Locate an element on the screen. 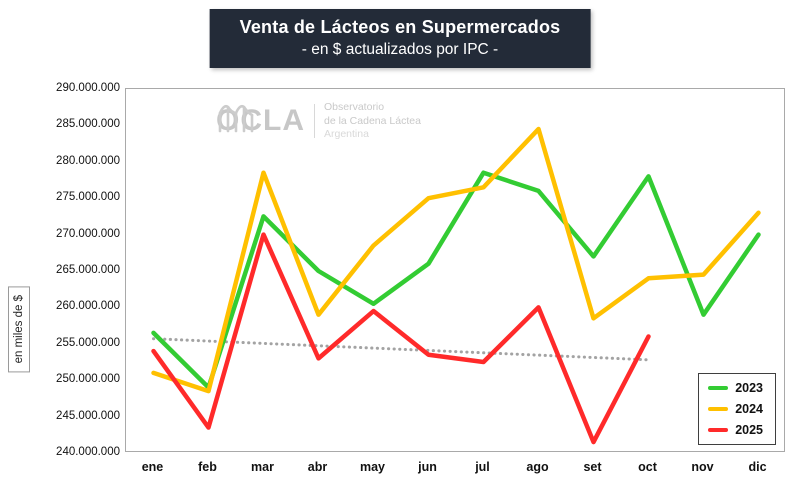 This screenshot has width=800, height=492. ocla-logo-icon is located at coordinates (236, 118).